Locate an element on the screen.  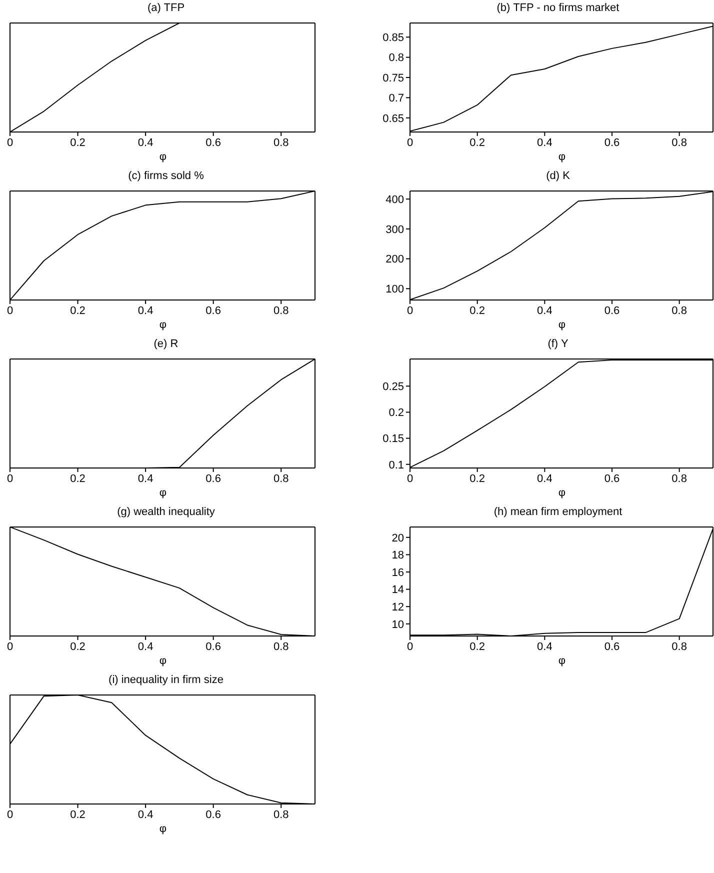
chart-title: (b) TFP - no firms market is located at coordinates (558, 8).